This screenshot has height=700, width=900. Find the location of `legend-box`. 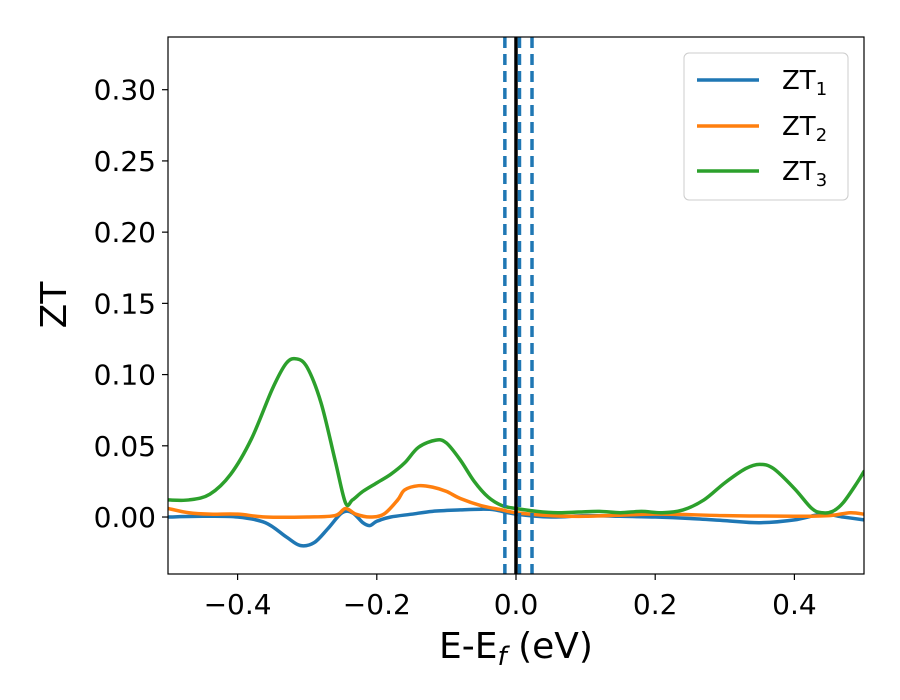

legend-box is located at coordinates (766, 126).